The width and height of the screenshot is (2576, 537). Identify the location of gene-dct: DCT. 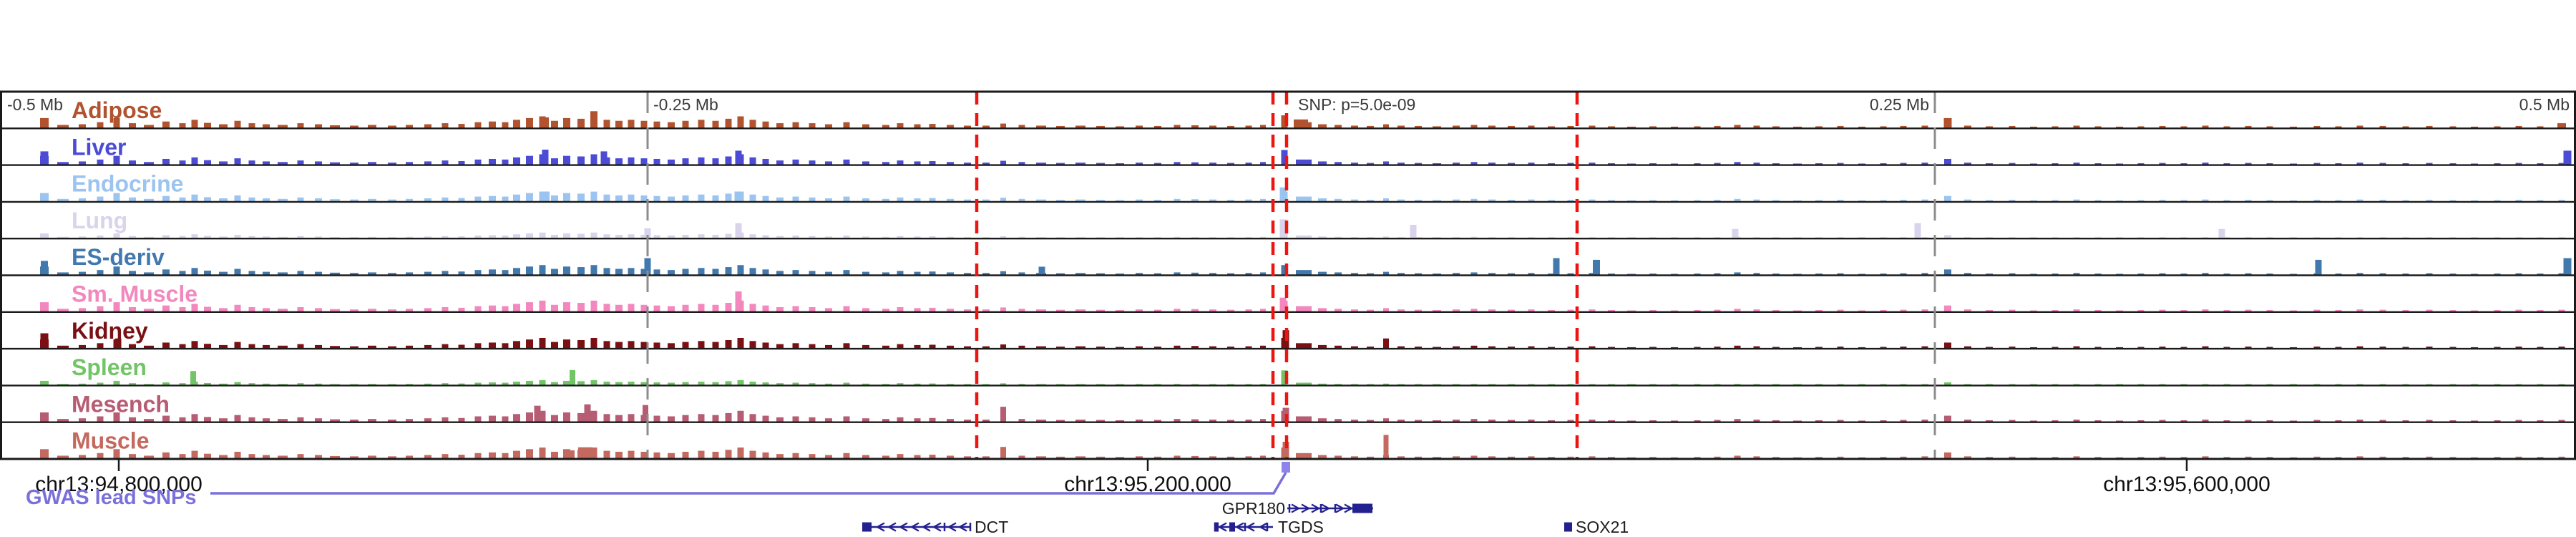
(935, 527).